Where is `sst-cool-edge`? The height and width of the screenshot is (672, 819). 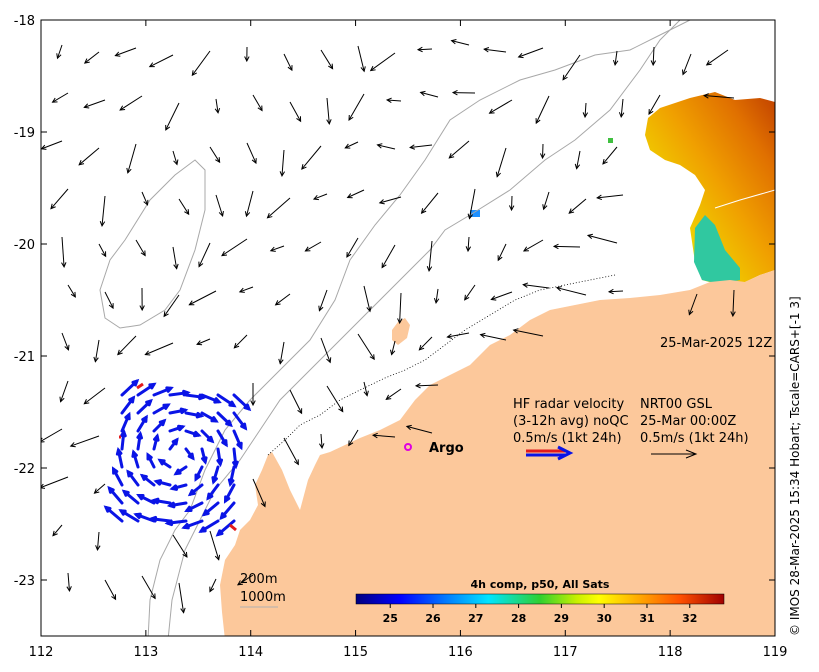
sst-cool-edge is located at coordinates (717, 249).